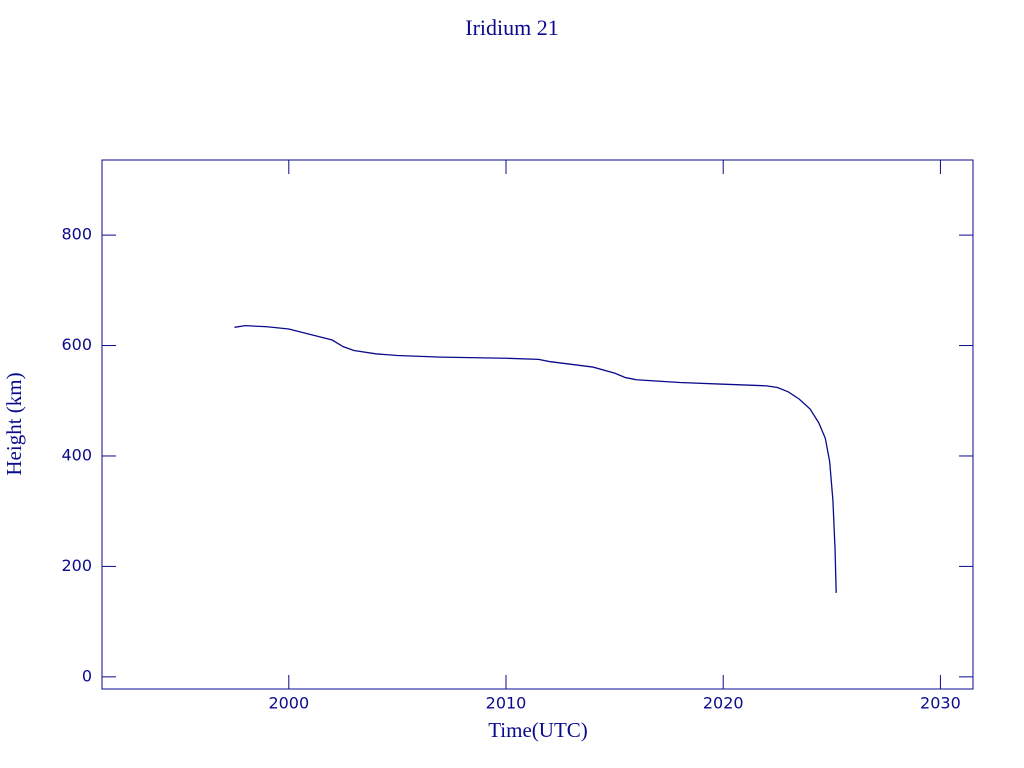 The width and height of the screenshot is (1024, 768). Describe the element at coordinates (506, 703) in the screenshot. I see `x-tick-label: 2010` at that location.